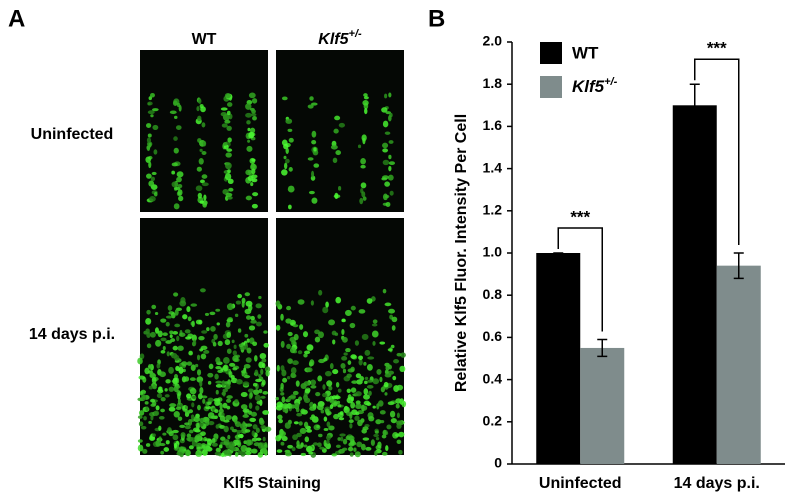 The width and height of the screenshot is (800, 500). Describe the element at coordinates (551, 87) in the screenshot. I see `legend-swatch` at that location.